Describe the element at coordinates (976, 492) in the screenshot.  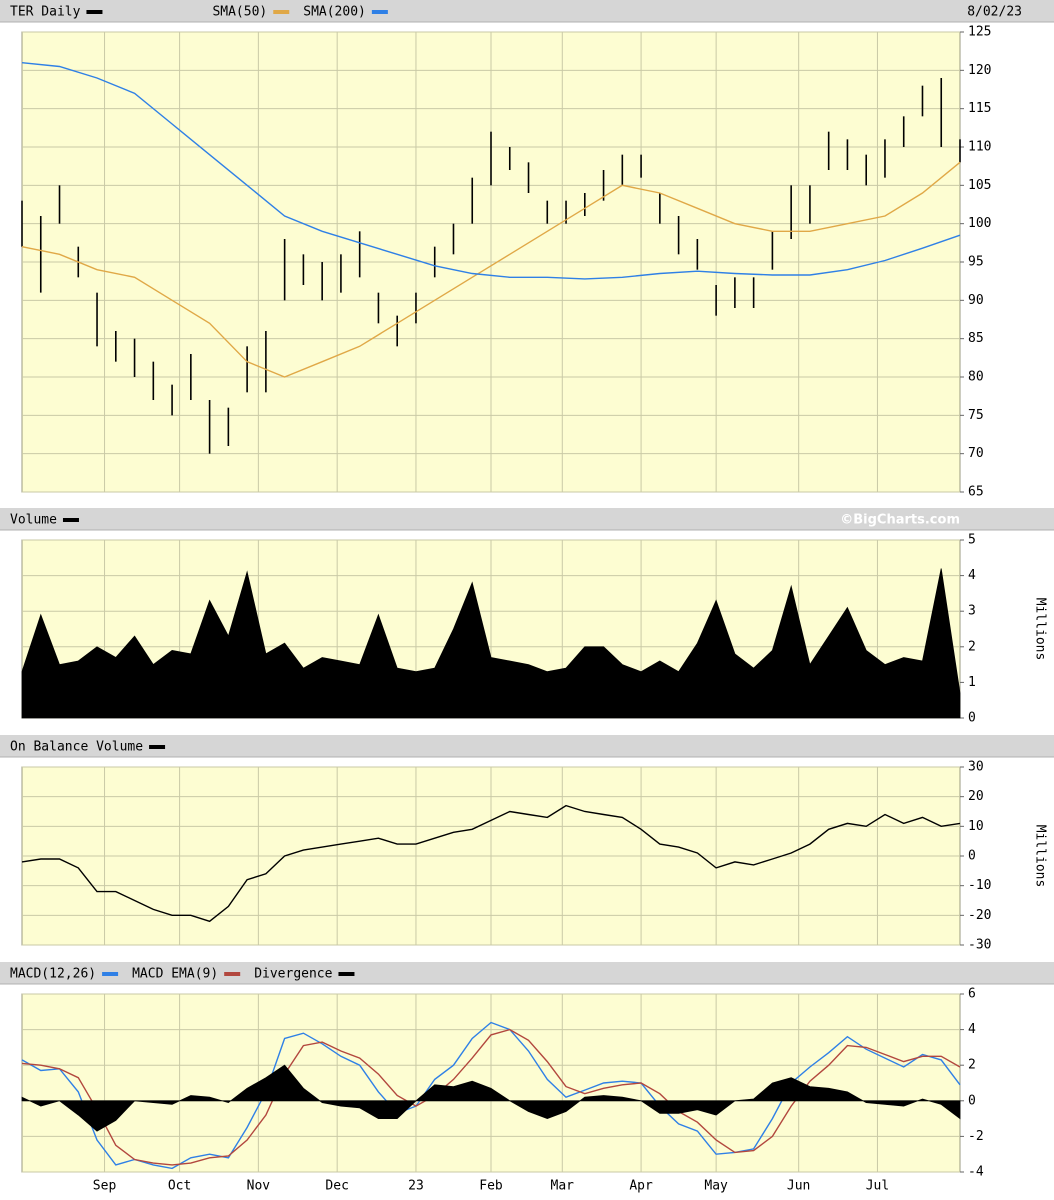
I see `y-tick-label: 65` at that location.